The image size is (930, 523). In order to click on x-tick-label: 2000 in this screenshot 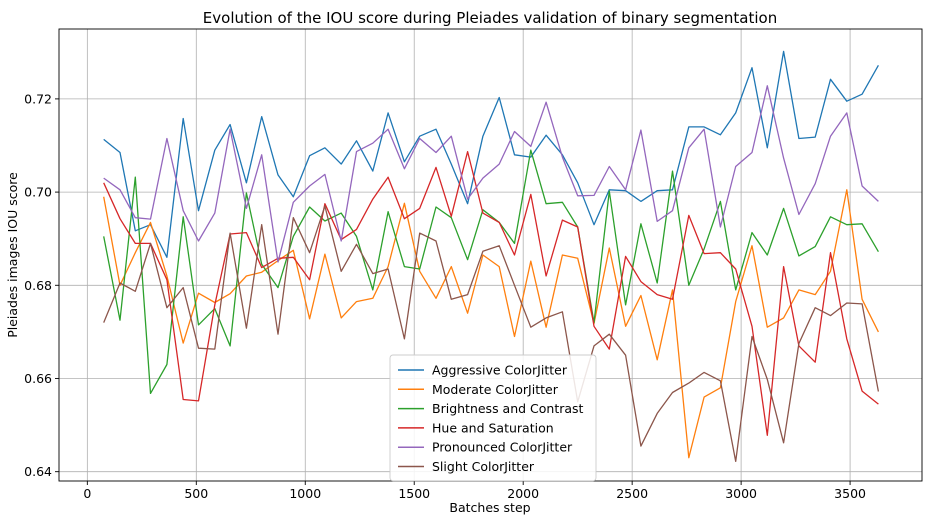, I will do `click(523, 493)`.